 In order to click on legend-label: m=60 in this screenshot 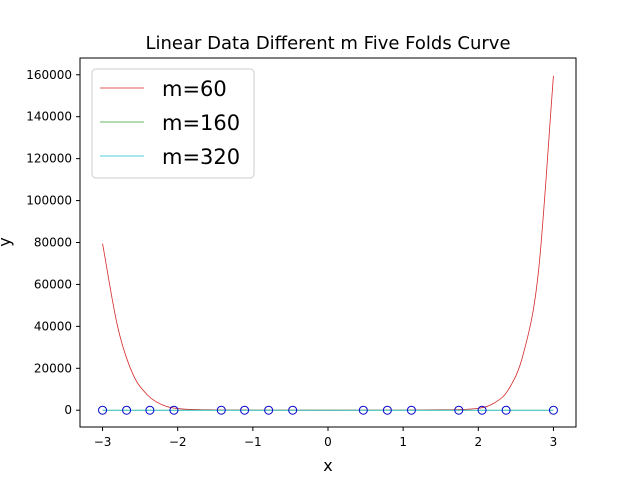, I will do `click(194, 89)`.